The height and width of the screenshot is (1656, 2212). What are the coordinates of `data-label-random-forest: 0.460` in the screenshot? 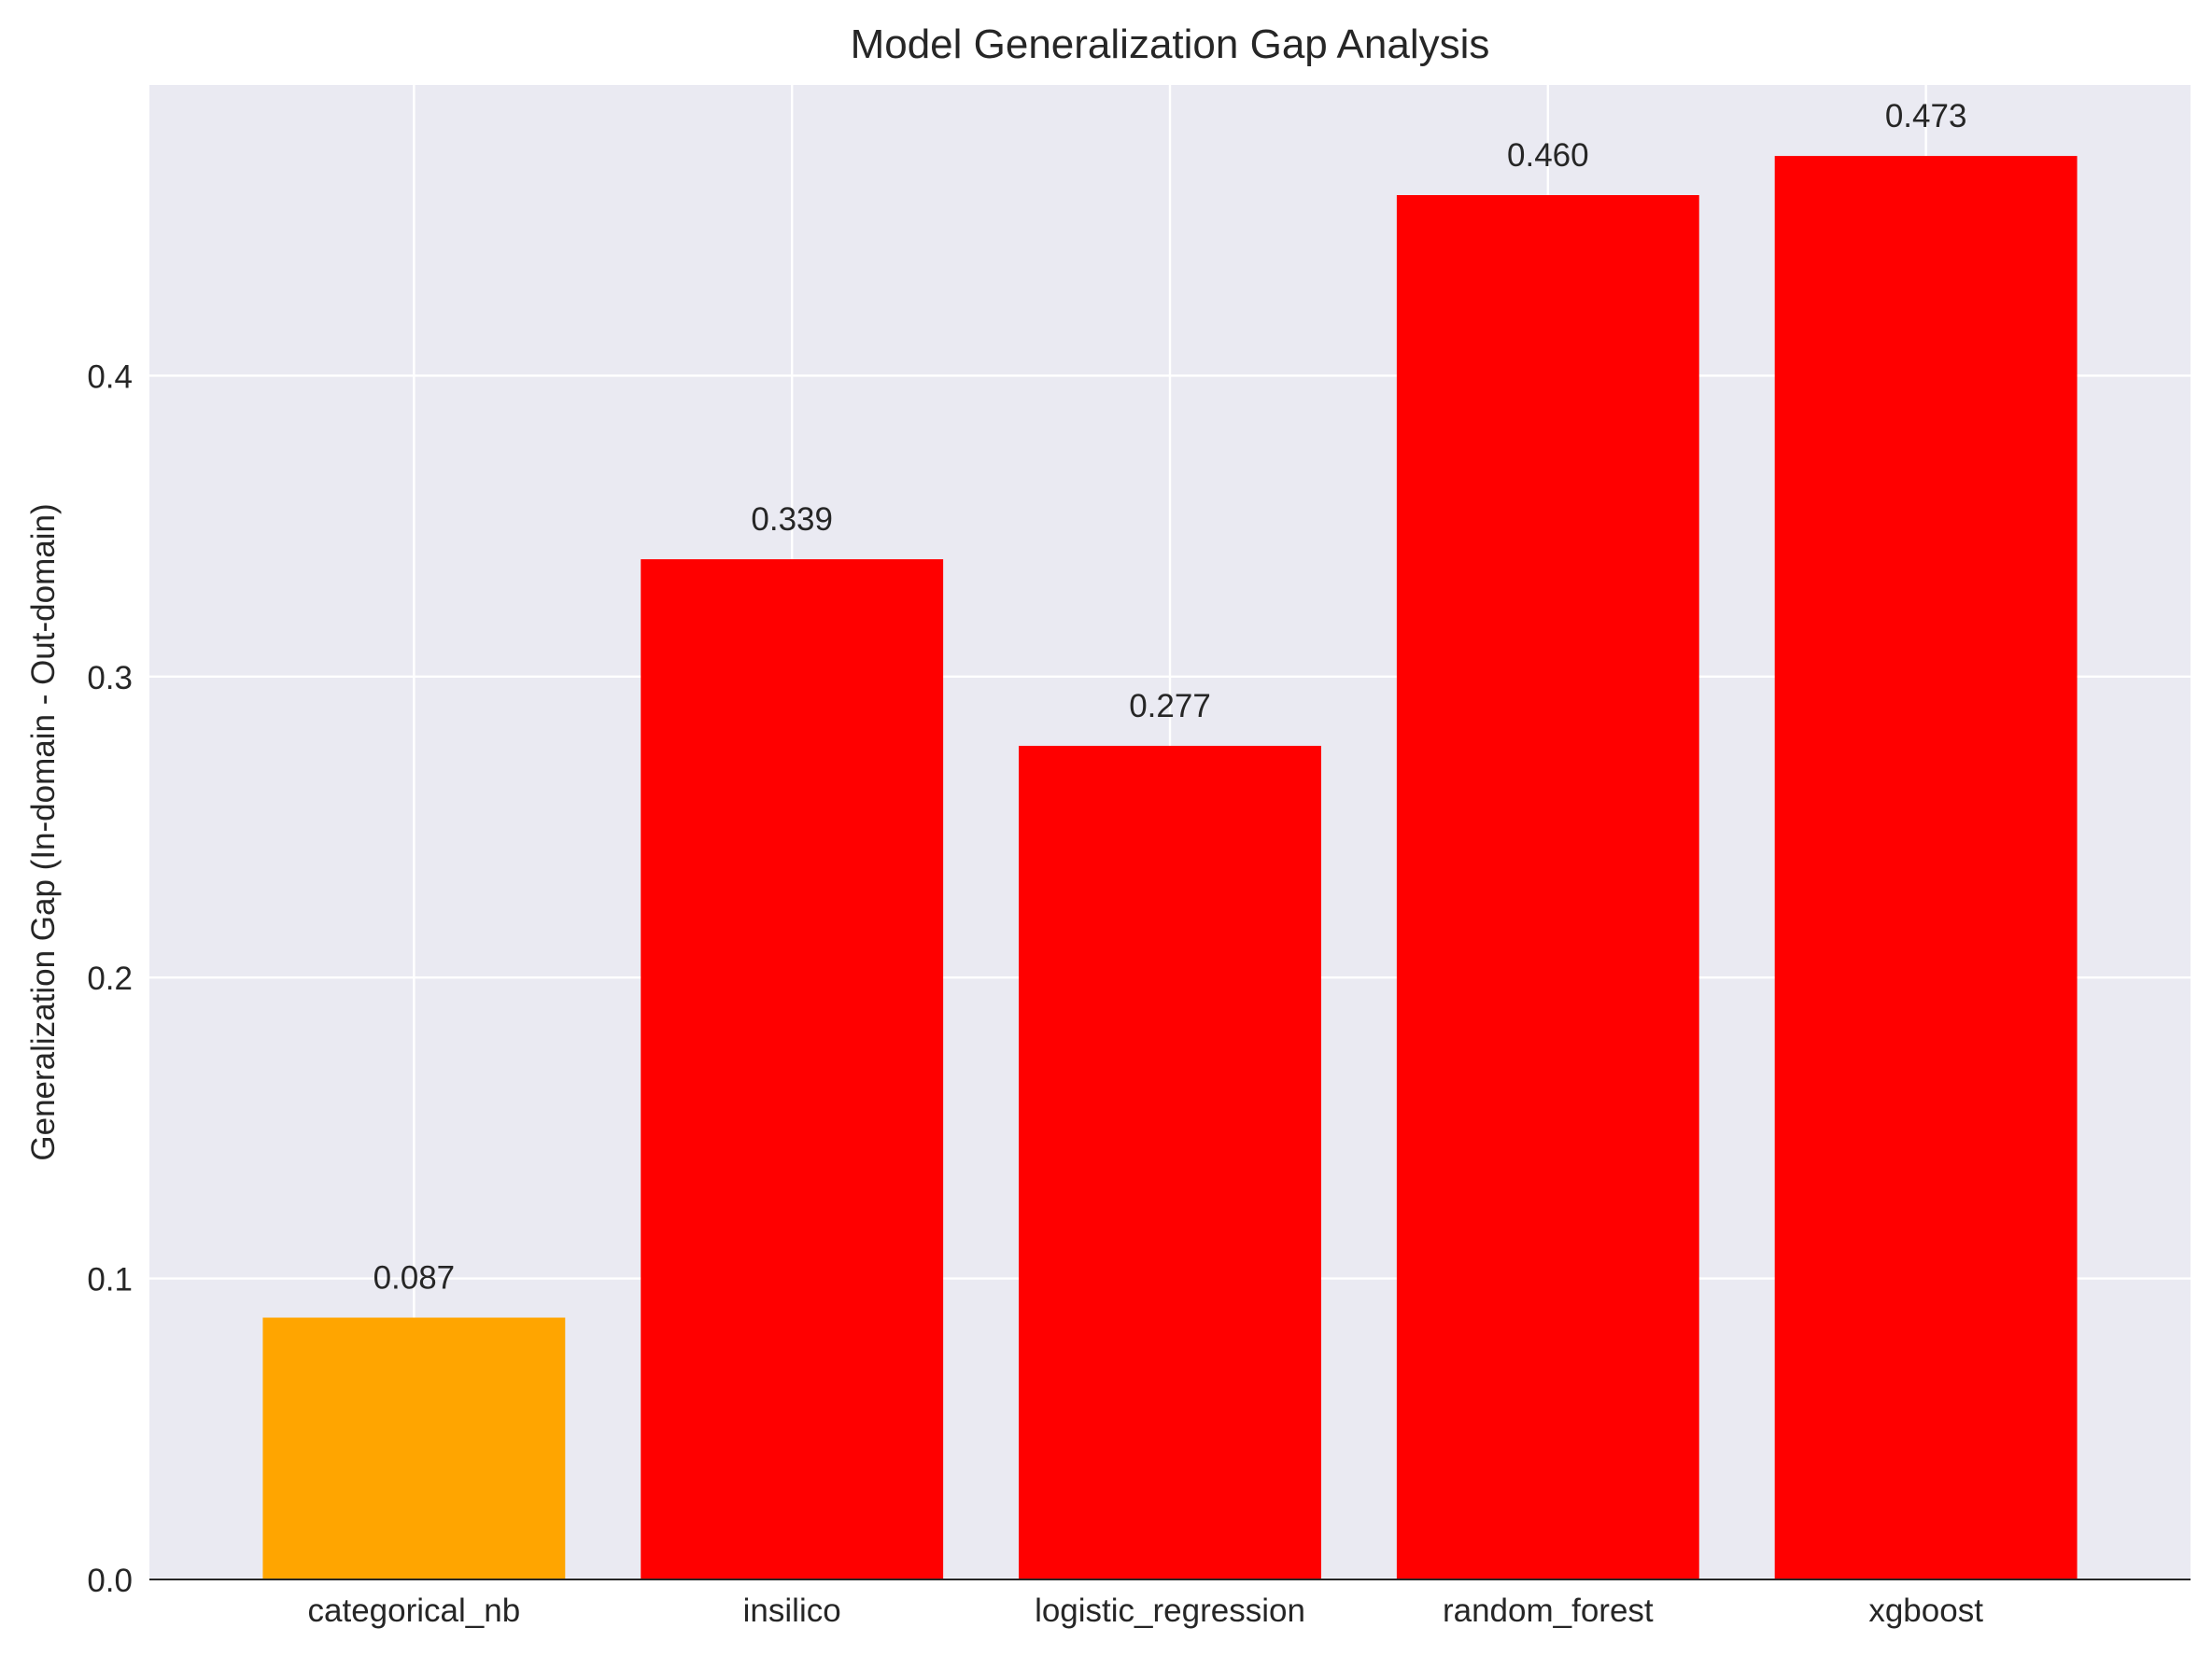 It's located at (1548, 156).